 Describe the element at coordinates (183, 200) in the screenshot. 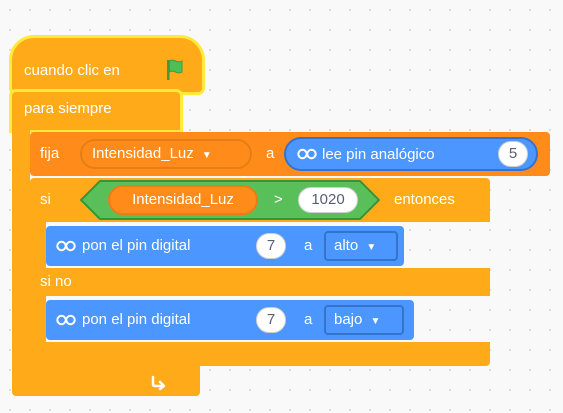

I see `condition-variable-reporter: Intensidad_Luz` at that location.